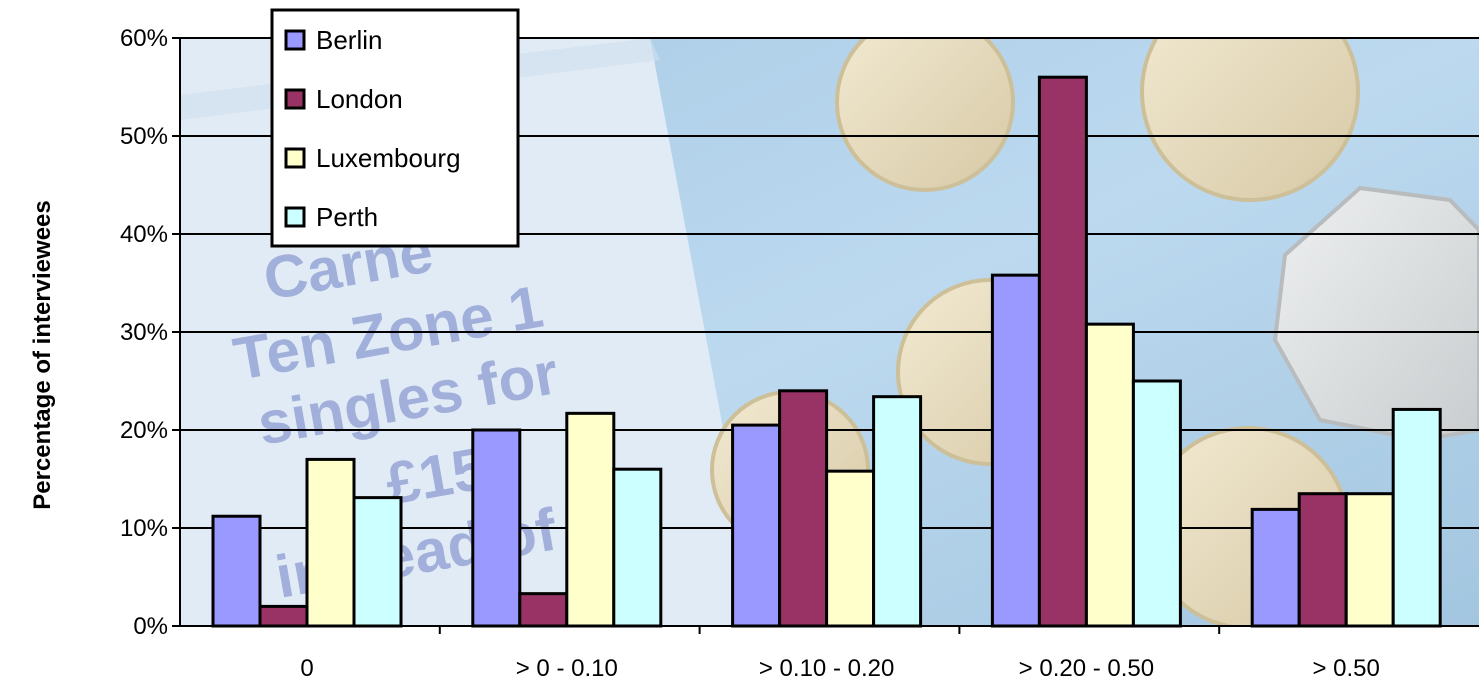  What do you see at coordinates (388, 158) in the screenshot?
I see `legend-label-luxembourg: Luxembourg` at bounding box center [388, 158].